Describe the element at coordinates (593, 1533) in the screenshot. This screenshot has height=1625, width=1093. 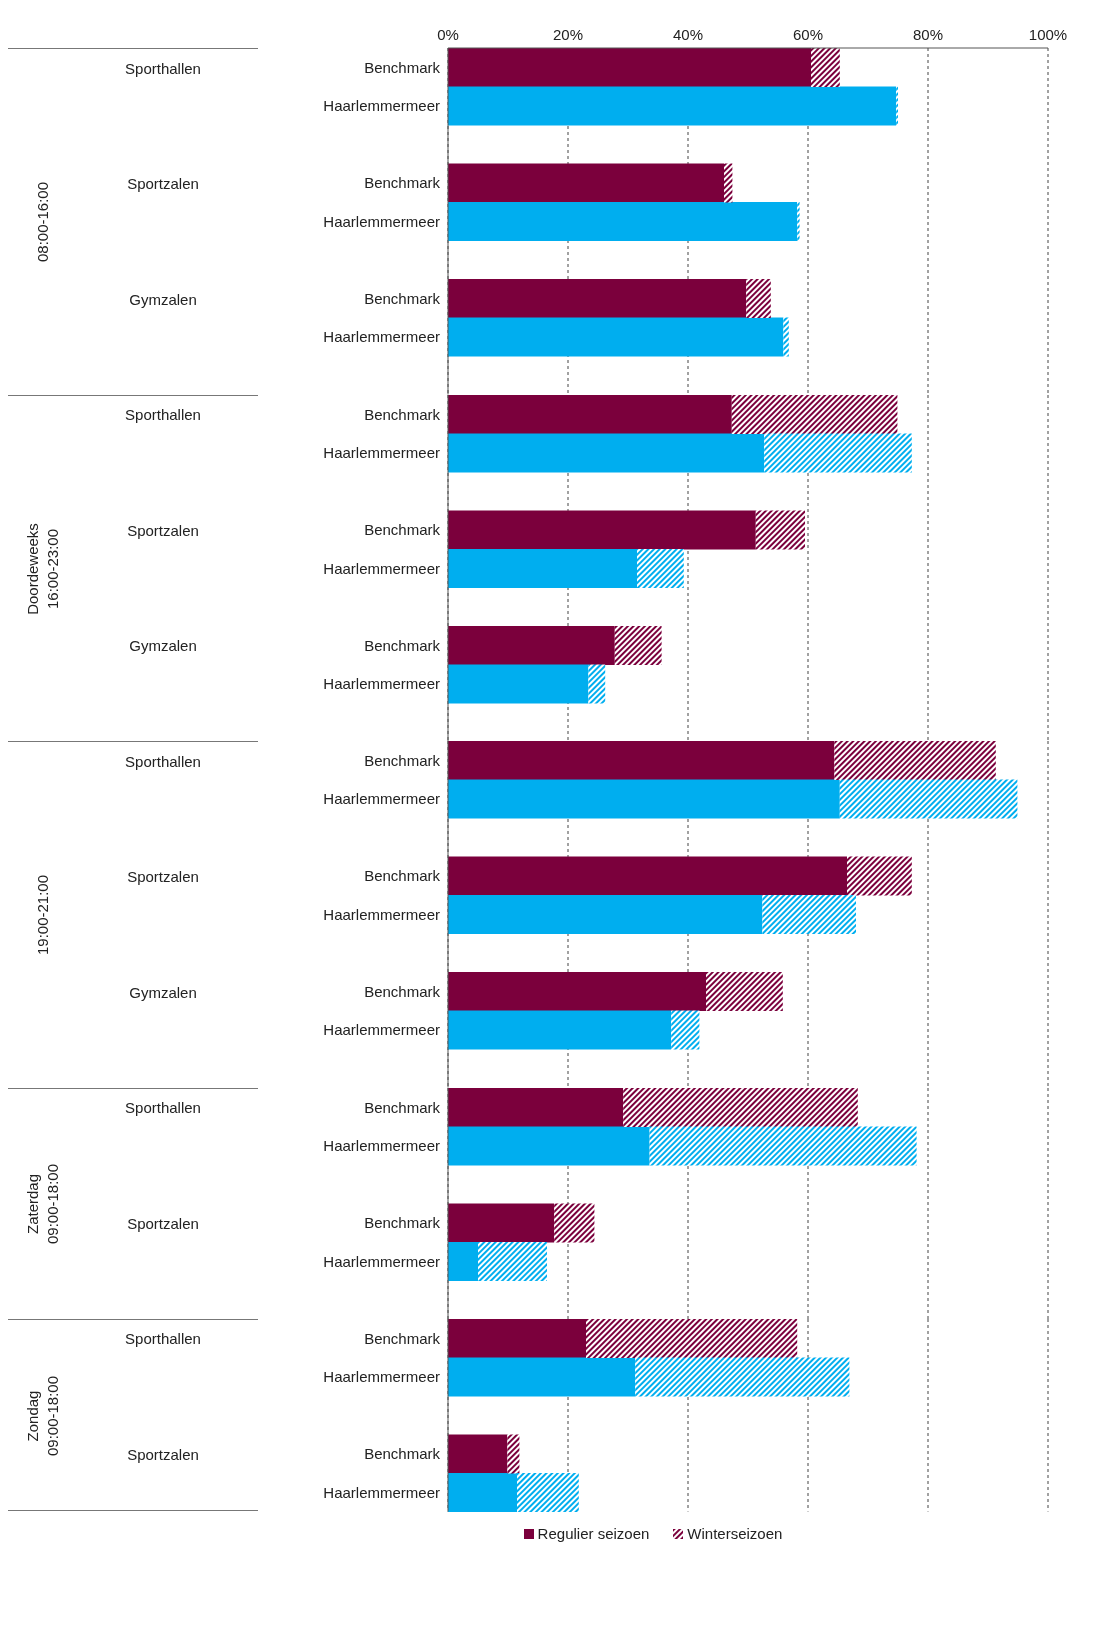
I see `legend-label: Regulier seizoen` at that location.